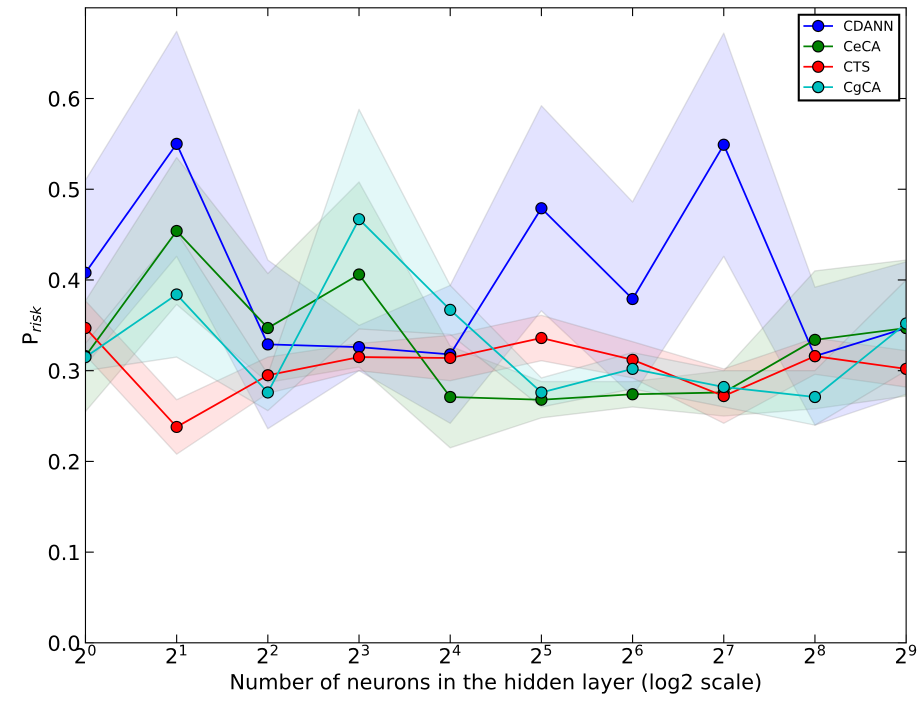 The height and width of the screenshot is (708, 919). What do you see at coordinates (63, 371) in the screenshot?
I see `y-tick-label: 0.3` at bounding box center [63, 371].